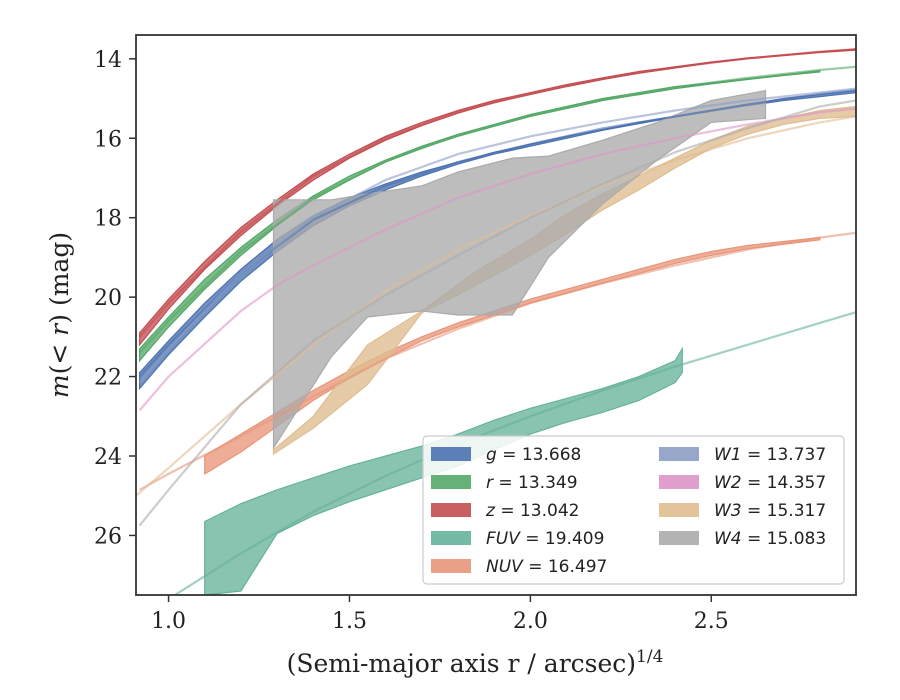  What do you see at coordinates (108, 457) in the screenshot?
I see `y-tick-label: 24` at bounding box center [108, 457].